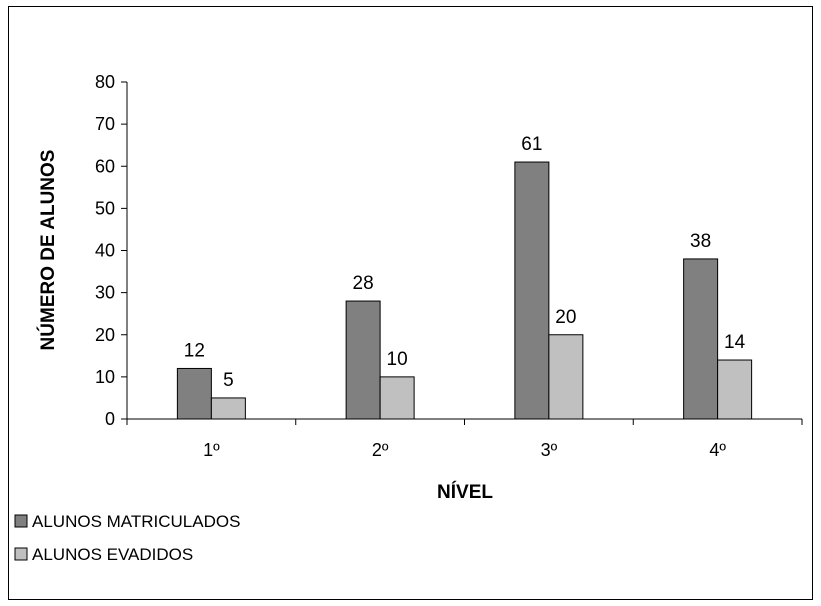 Image resolution: width=821 pixels, height=606 pixels. What do you see at coordinates (735, 342) in the screenshot?
I see `data-label: 14` at bounding box center [735, 342].